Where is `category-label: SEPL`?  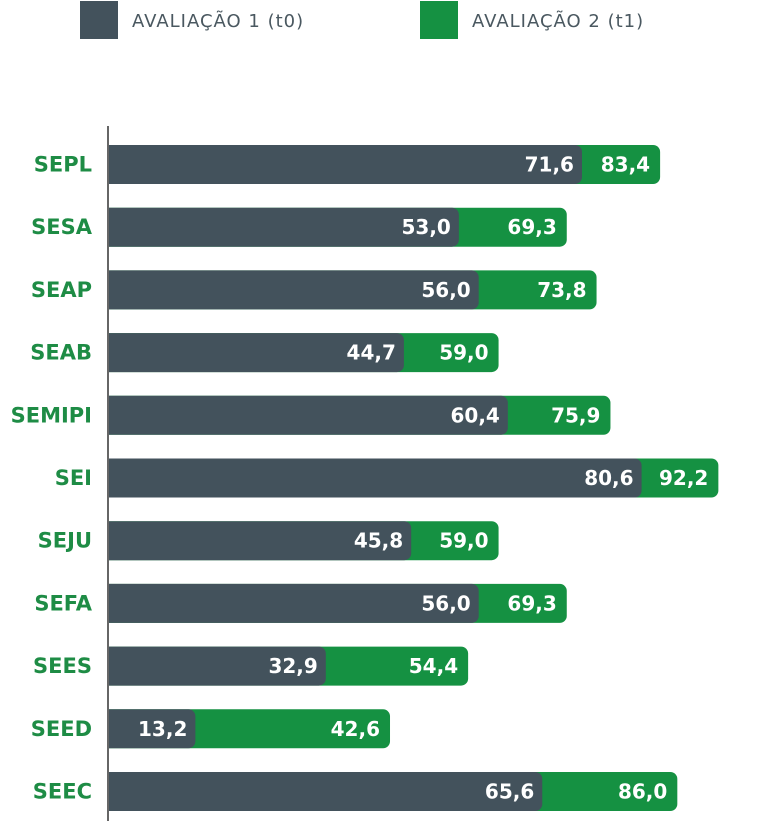 category-label: SEPL is located at coordinates (63, 165).